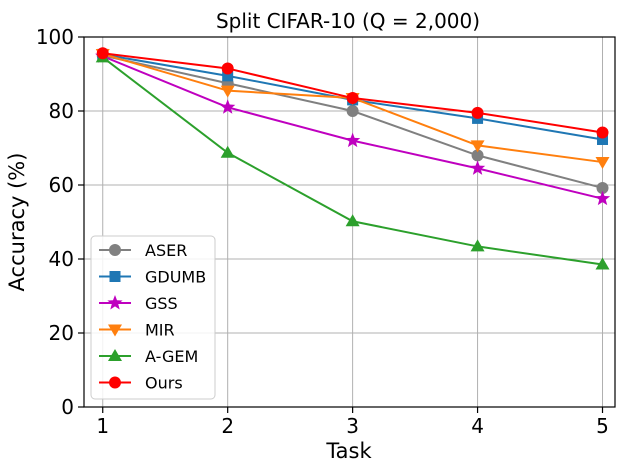  Describe the element at coordinates (61, 111) in the screenshot. I see `y-tick-label: 80` at that location.